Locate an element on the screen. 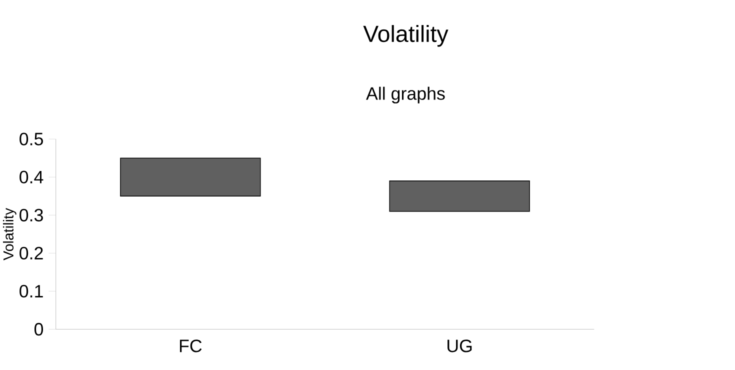  x-tick-label: FC is located at coordinates (191, 346).